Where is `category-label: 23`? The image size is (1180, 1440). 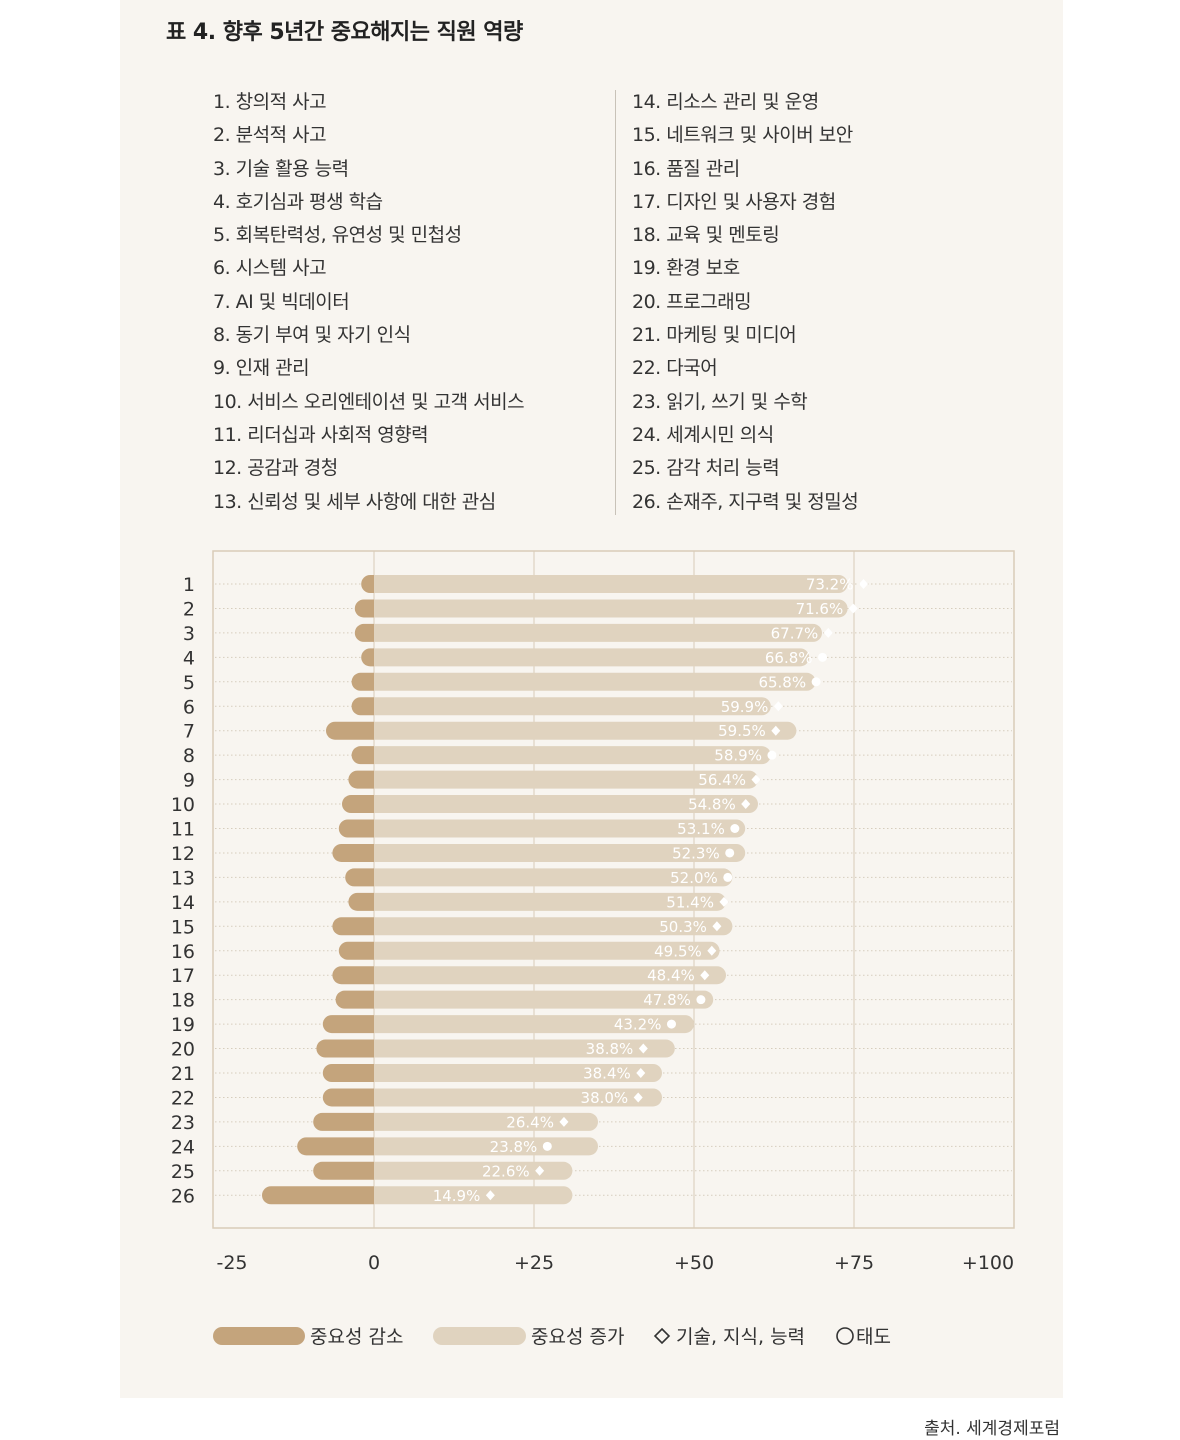
category-label: 23 is located at coordinates (183, 1123).